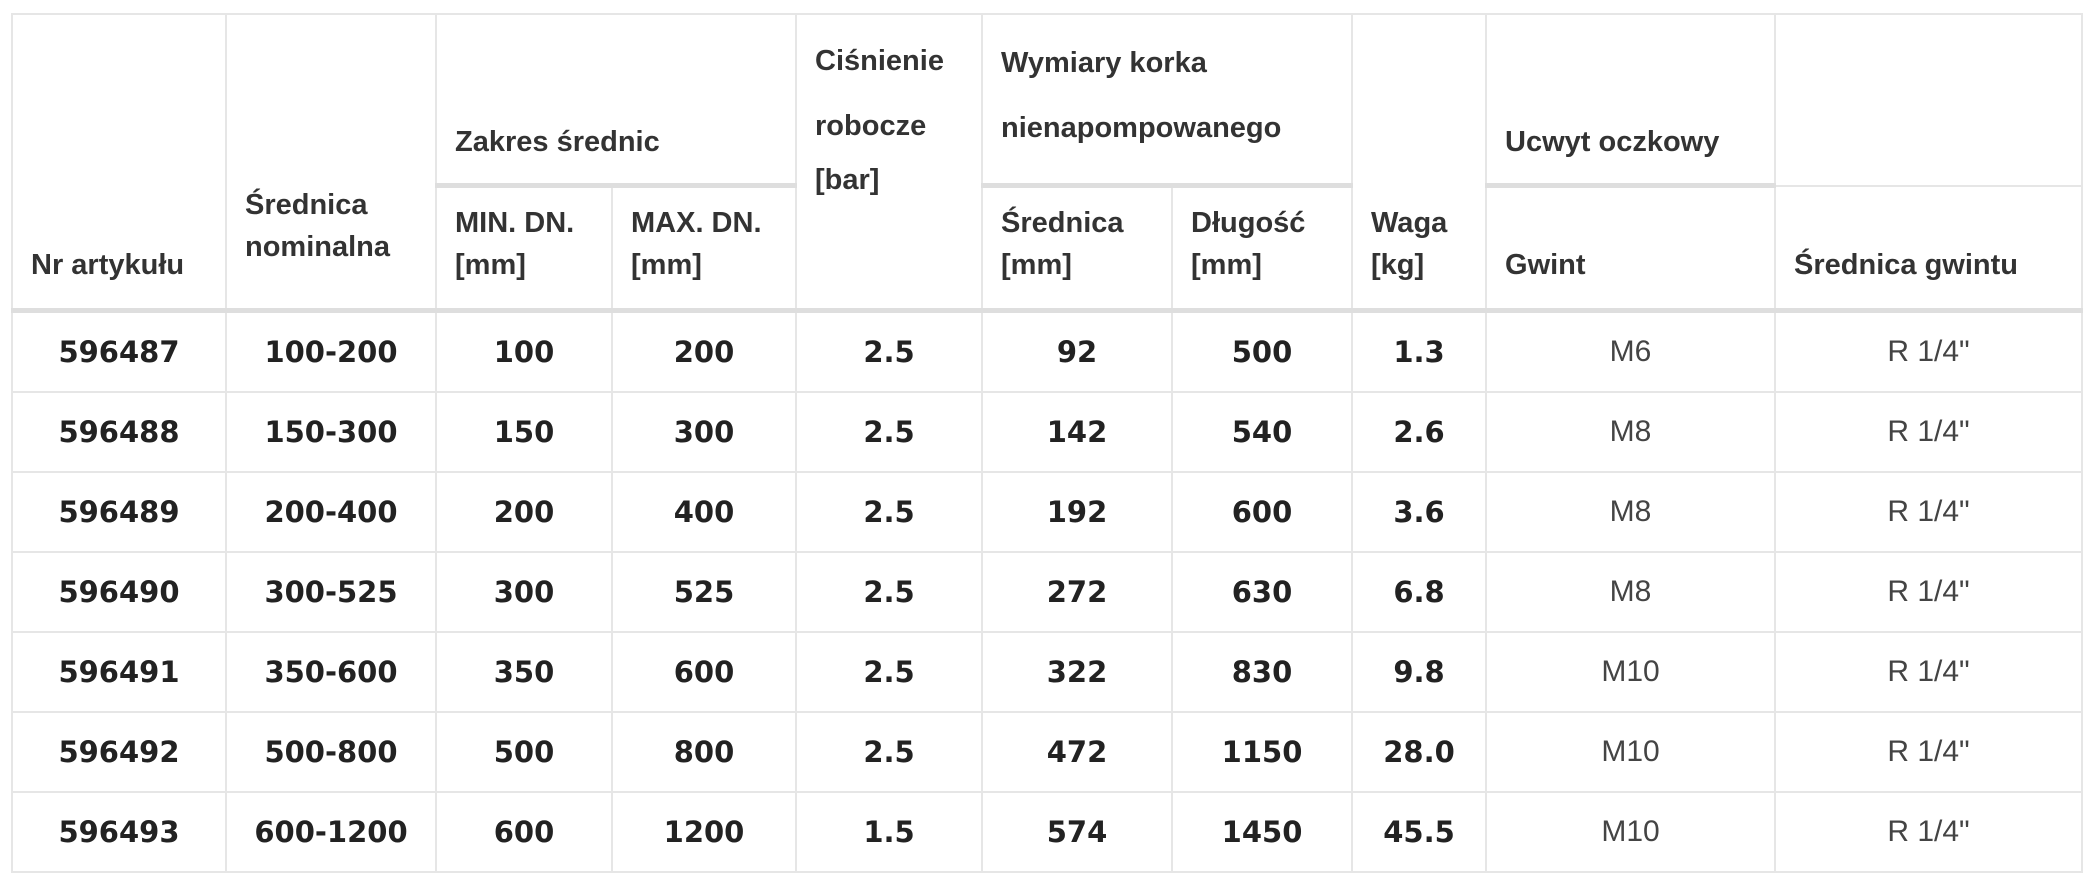 The height and width of the screenshot is (886, 2086). What do you see at coordinates (1398, 265) in the screenshot?
I see `header-label: [kg]` at bounding box center [1398, 265].